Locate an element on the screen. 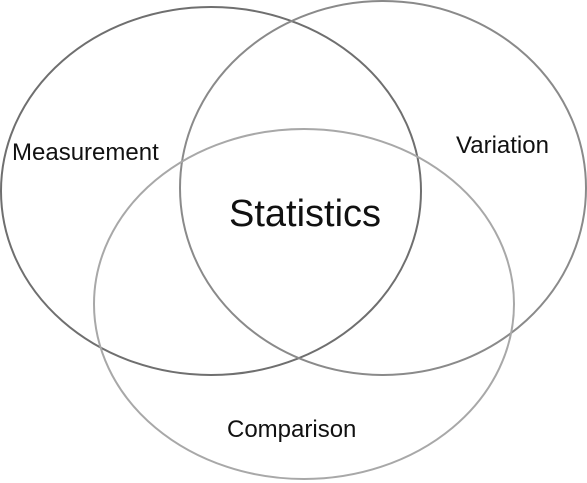 This screenshot has width=587, height=483. measurement-label: Measurement is located at coordinates (85, 152).